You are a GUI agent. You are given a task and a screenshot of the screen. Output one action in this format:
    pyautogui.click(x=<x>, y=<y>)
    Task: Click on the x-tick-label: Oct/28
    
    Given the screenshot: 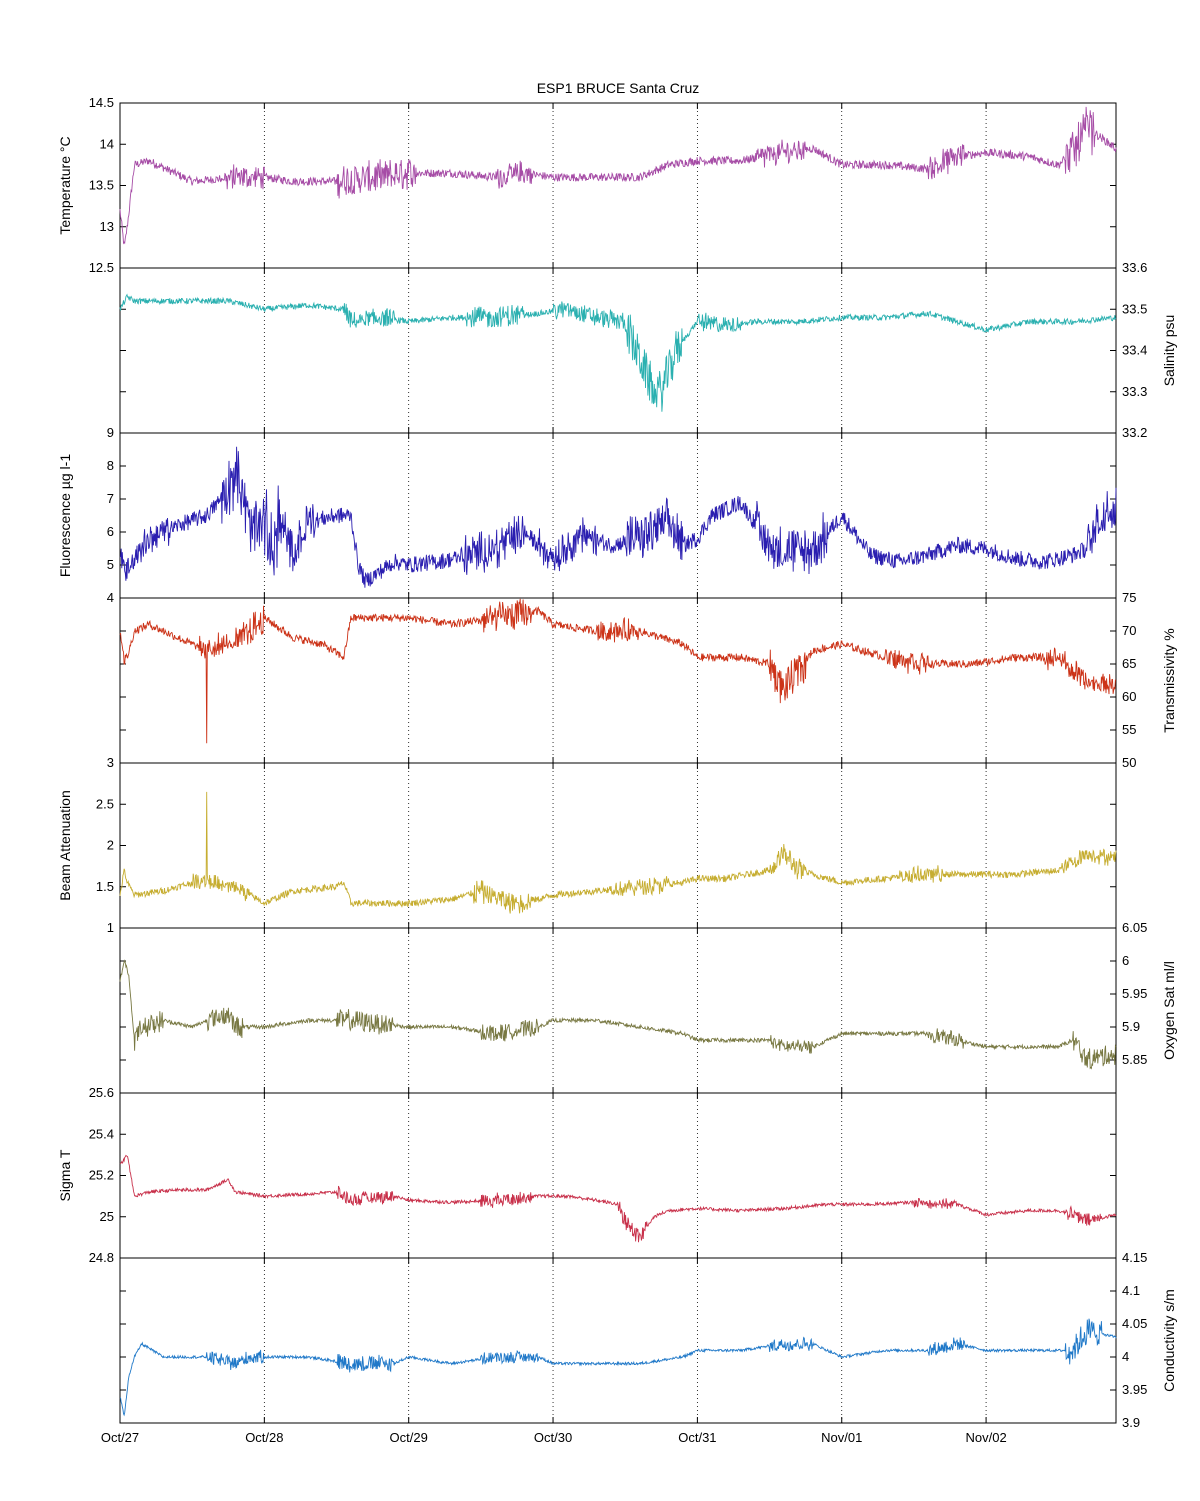 What is the action you would take?
    pyautogui.click(x=264, y=1437)
    